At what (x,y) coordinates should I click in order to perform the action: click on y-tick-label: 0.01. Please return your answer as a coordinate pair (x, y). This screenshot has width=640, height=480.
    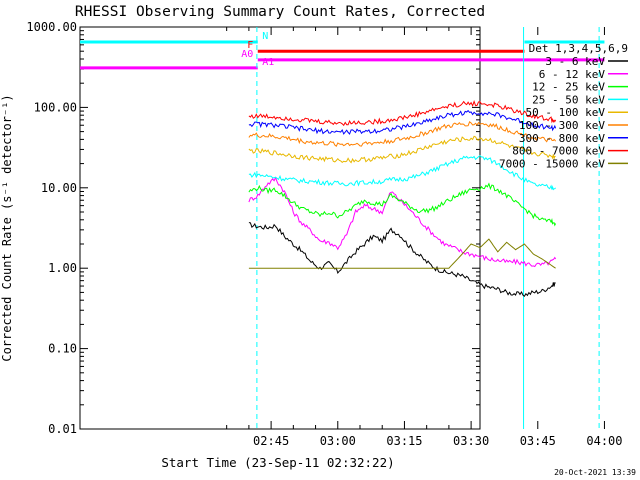
    Looking at the image, I should click on (62, 429).